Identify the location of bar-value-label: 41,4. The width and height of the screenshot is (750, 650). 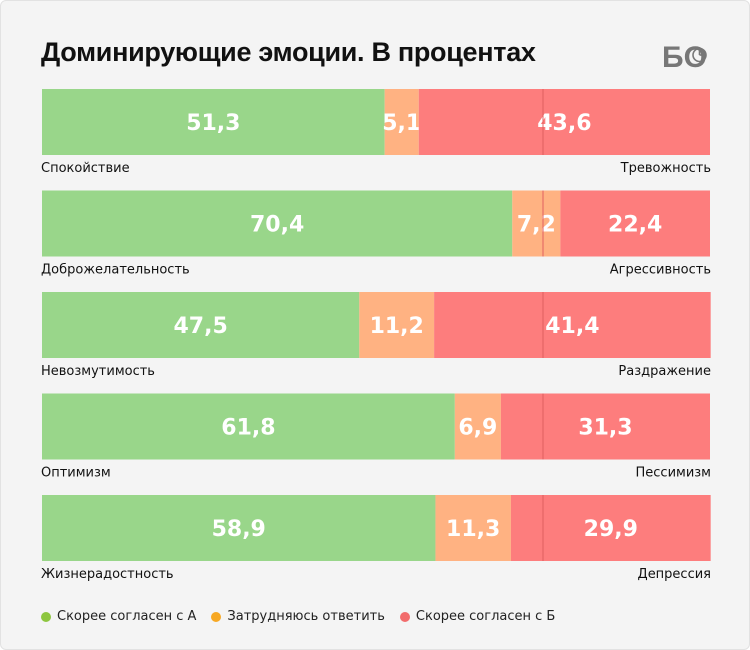
(572, 326).